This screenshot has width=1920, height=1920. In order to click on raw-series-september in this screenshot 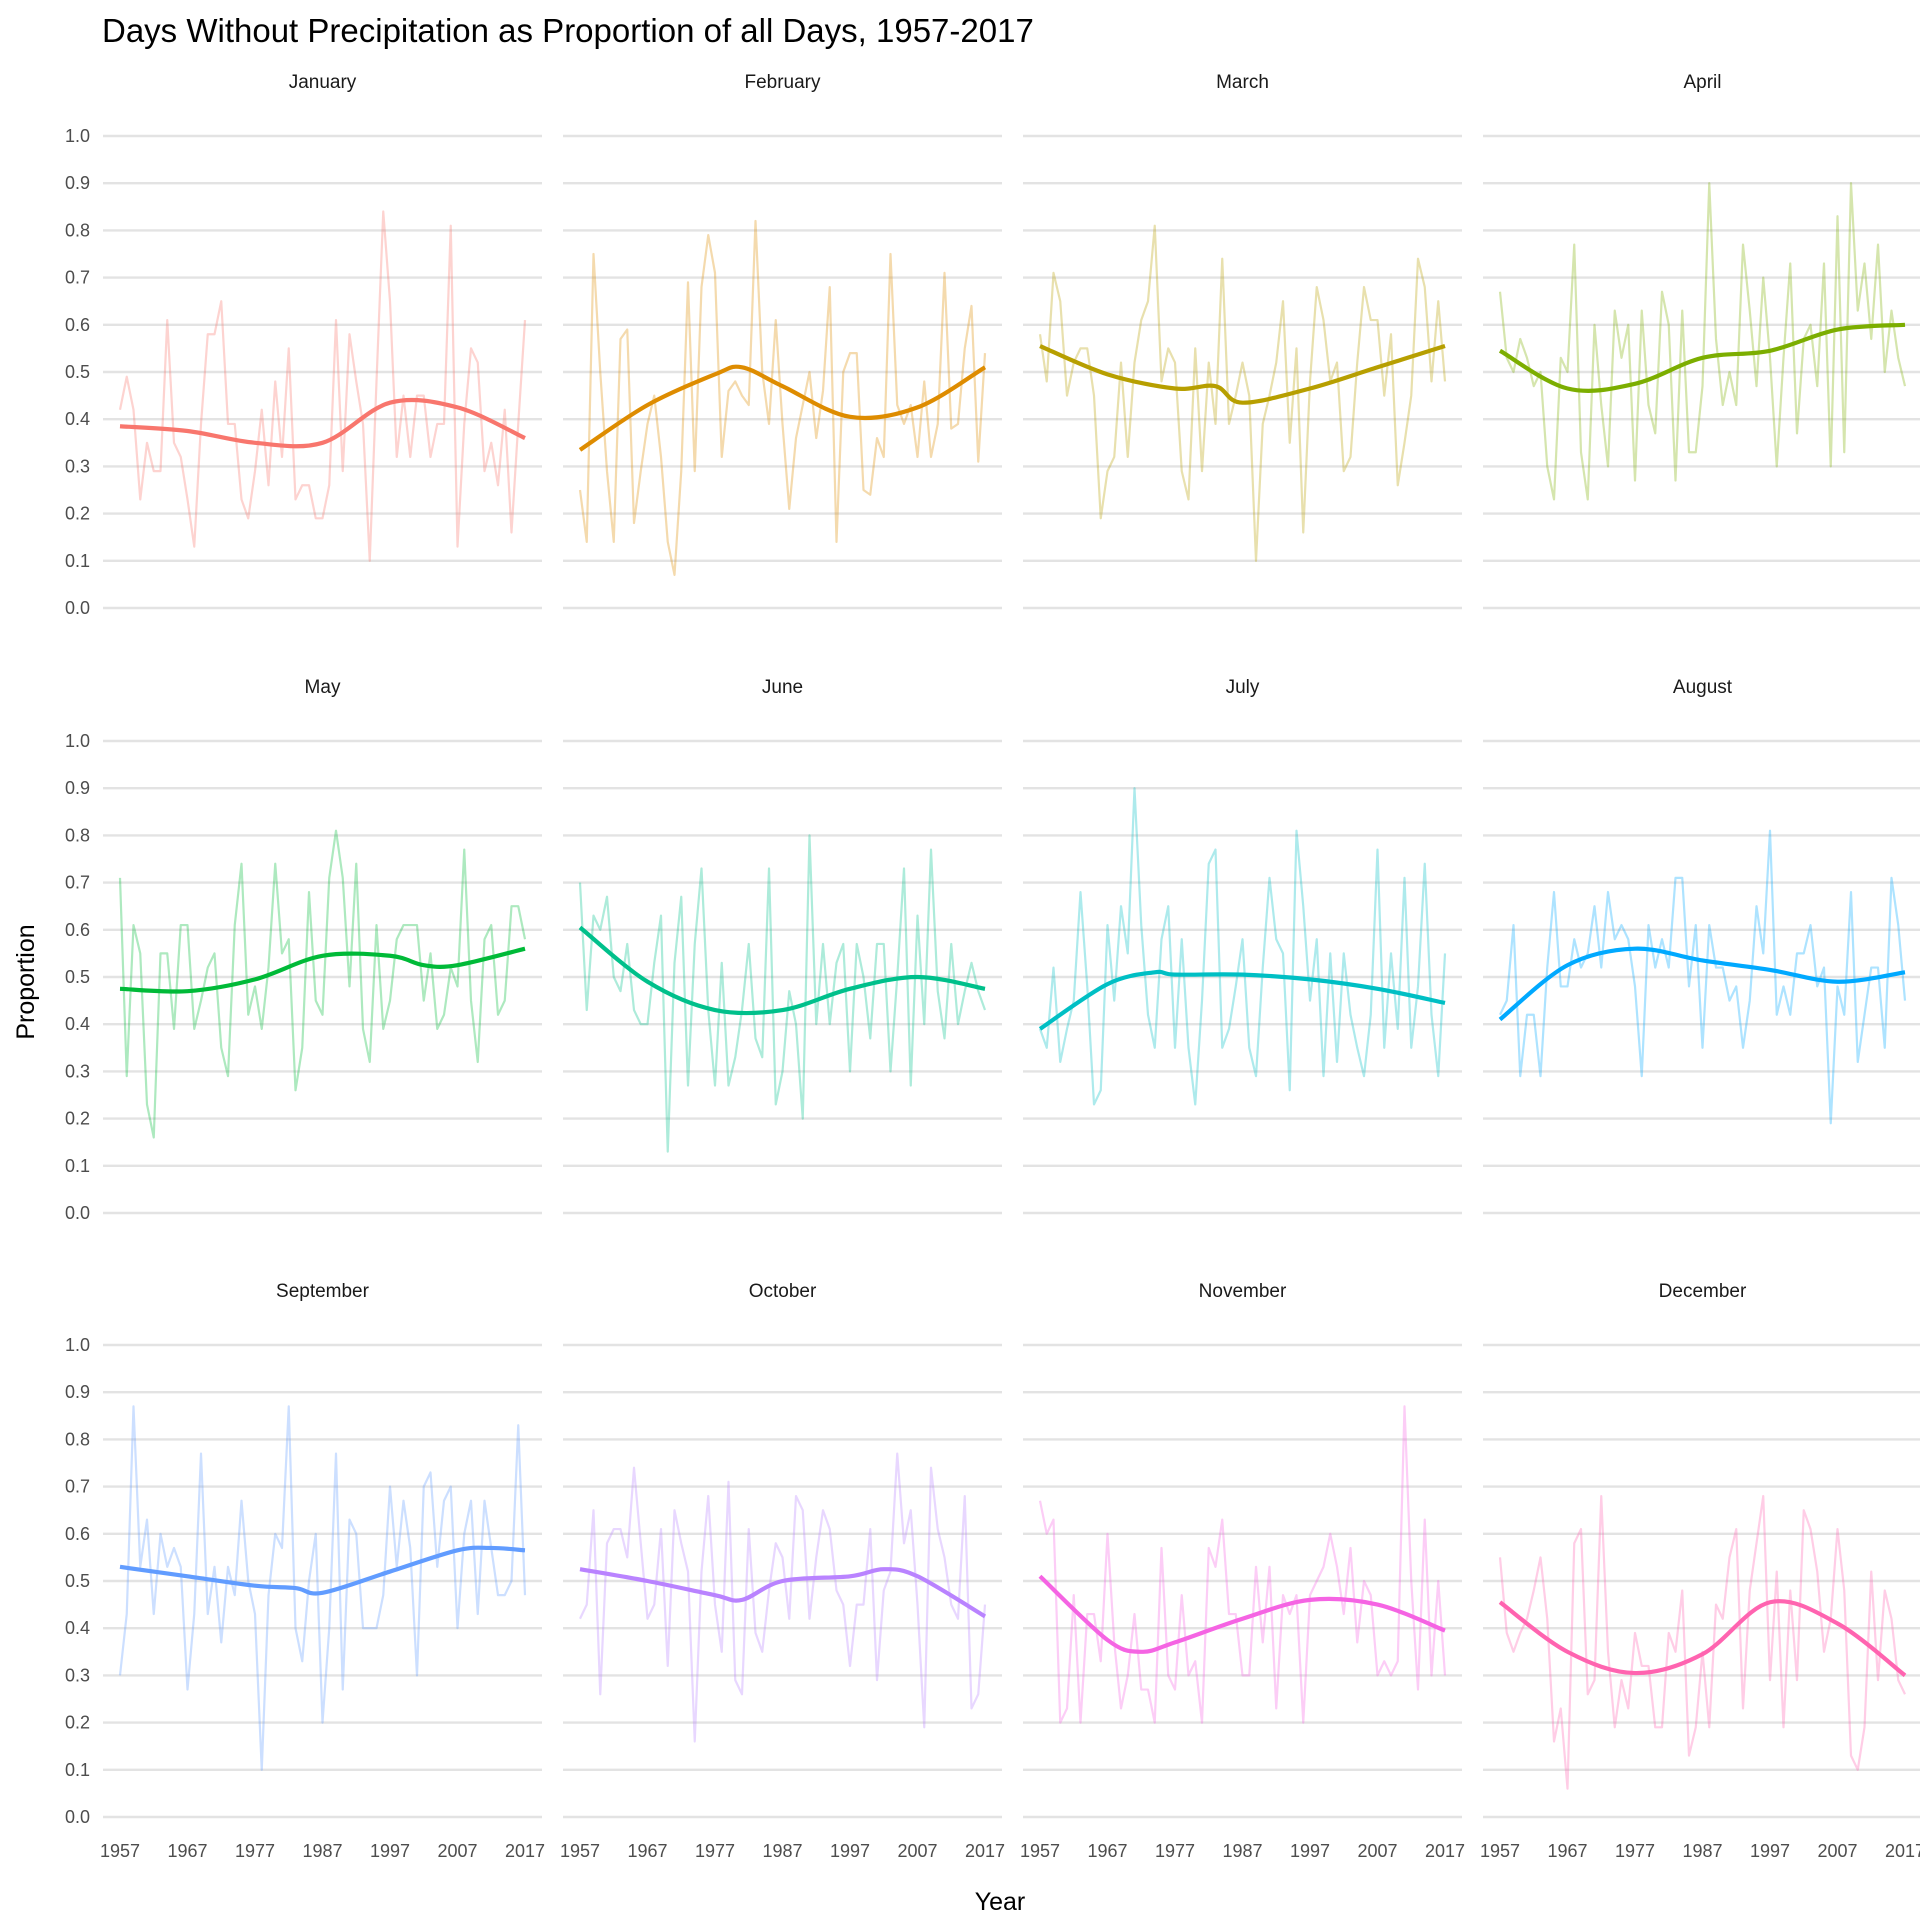, I will do `click(322, 1588)`.